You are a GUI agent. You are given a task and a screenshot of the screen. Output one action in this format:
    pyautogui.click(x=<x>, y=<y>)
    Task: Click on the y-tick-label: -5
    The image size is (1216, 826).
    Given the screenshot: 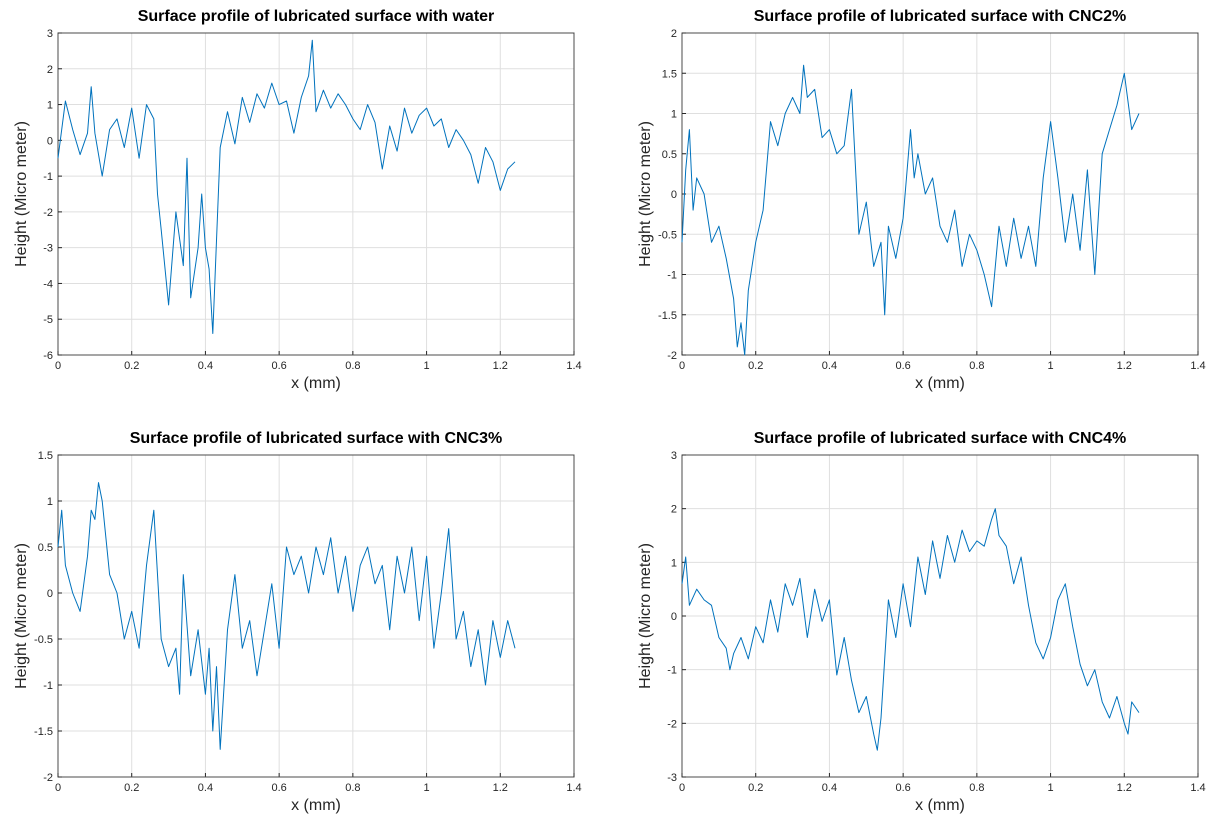 What is the action you would take?
    pyautogui.click(x=48, y=320)
    